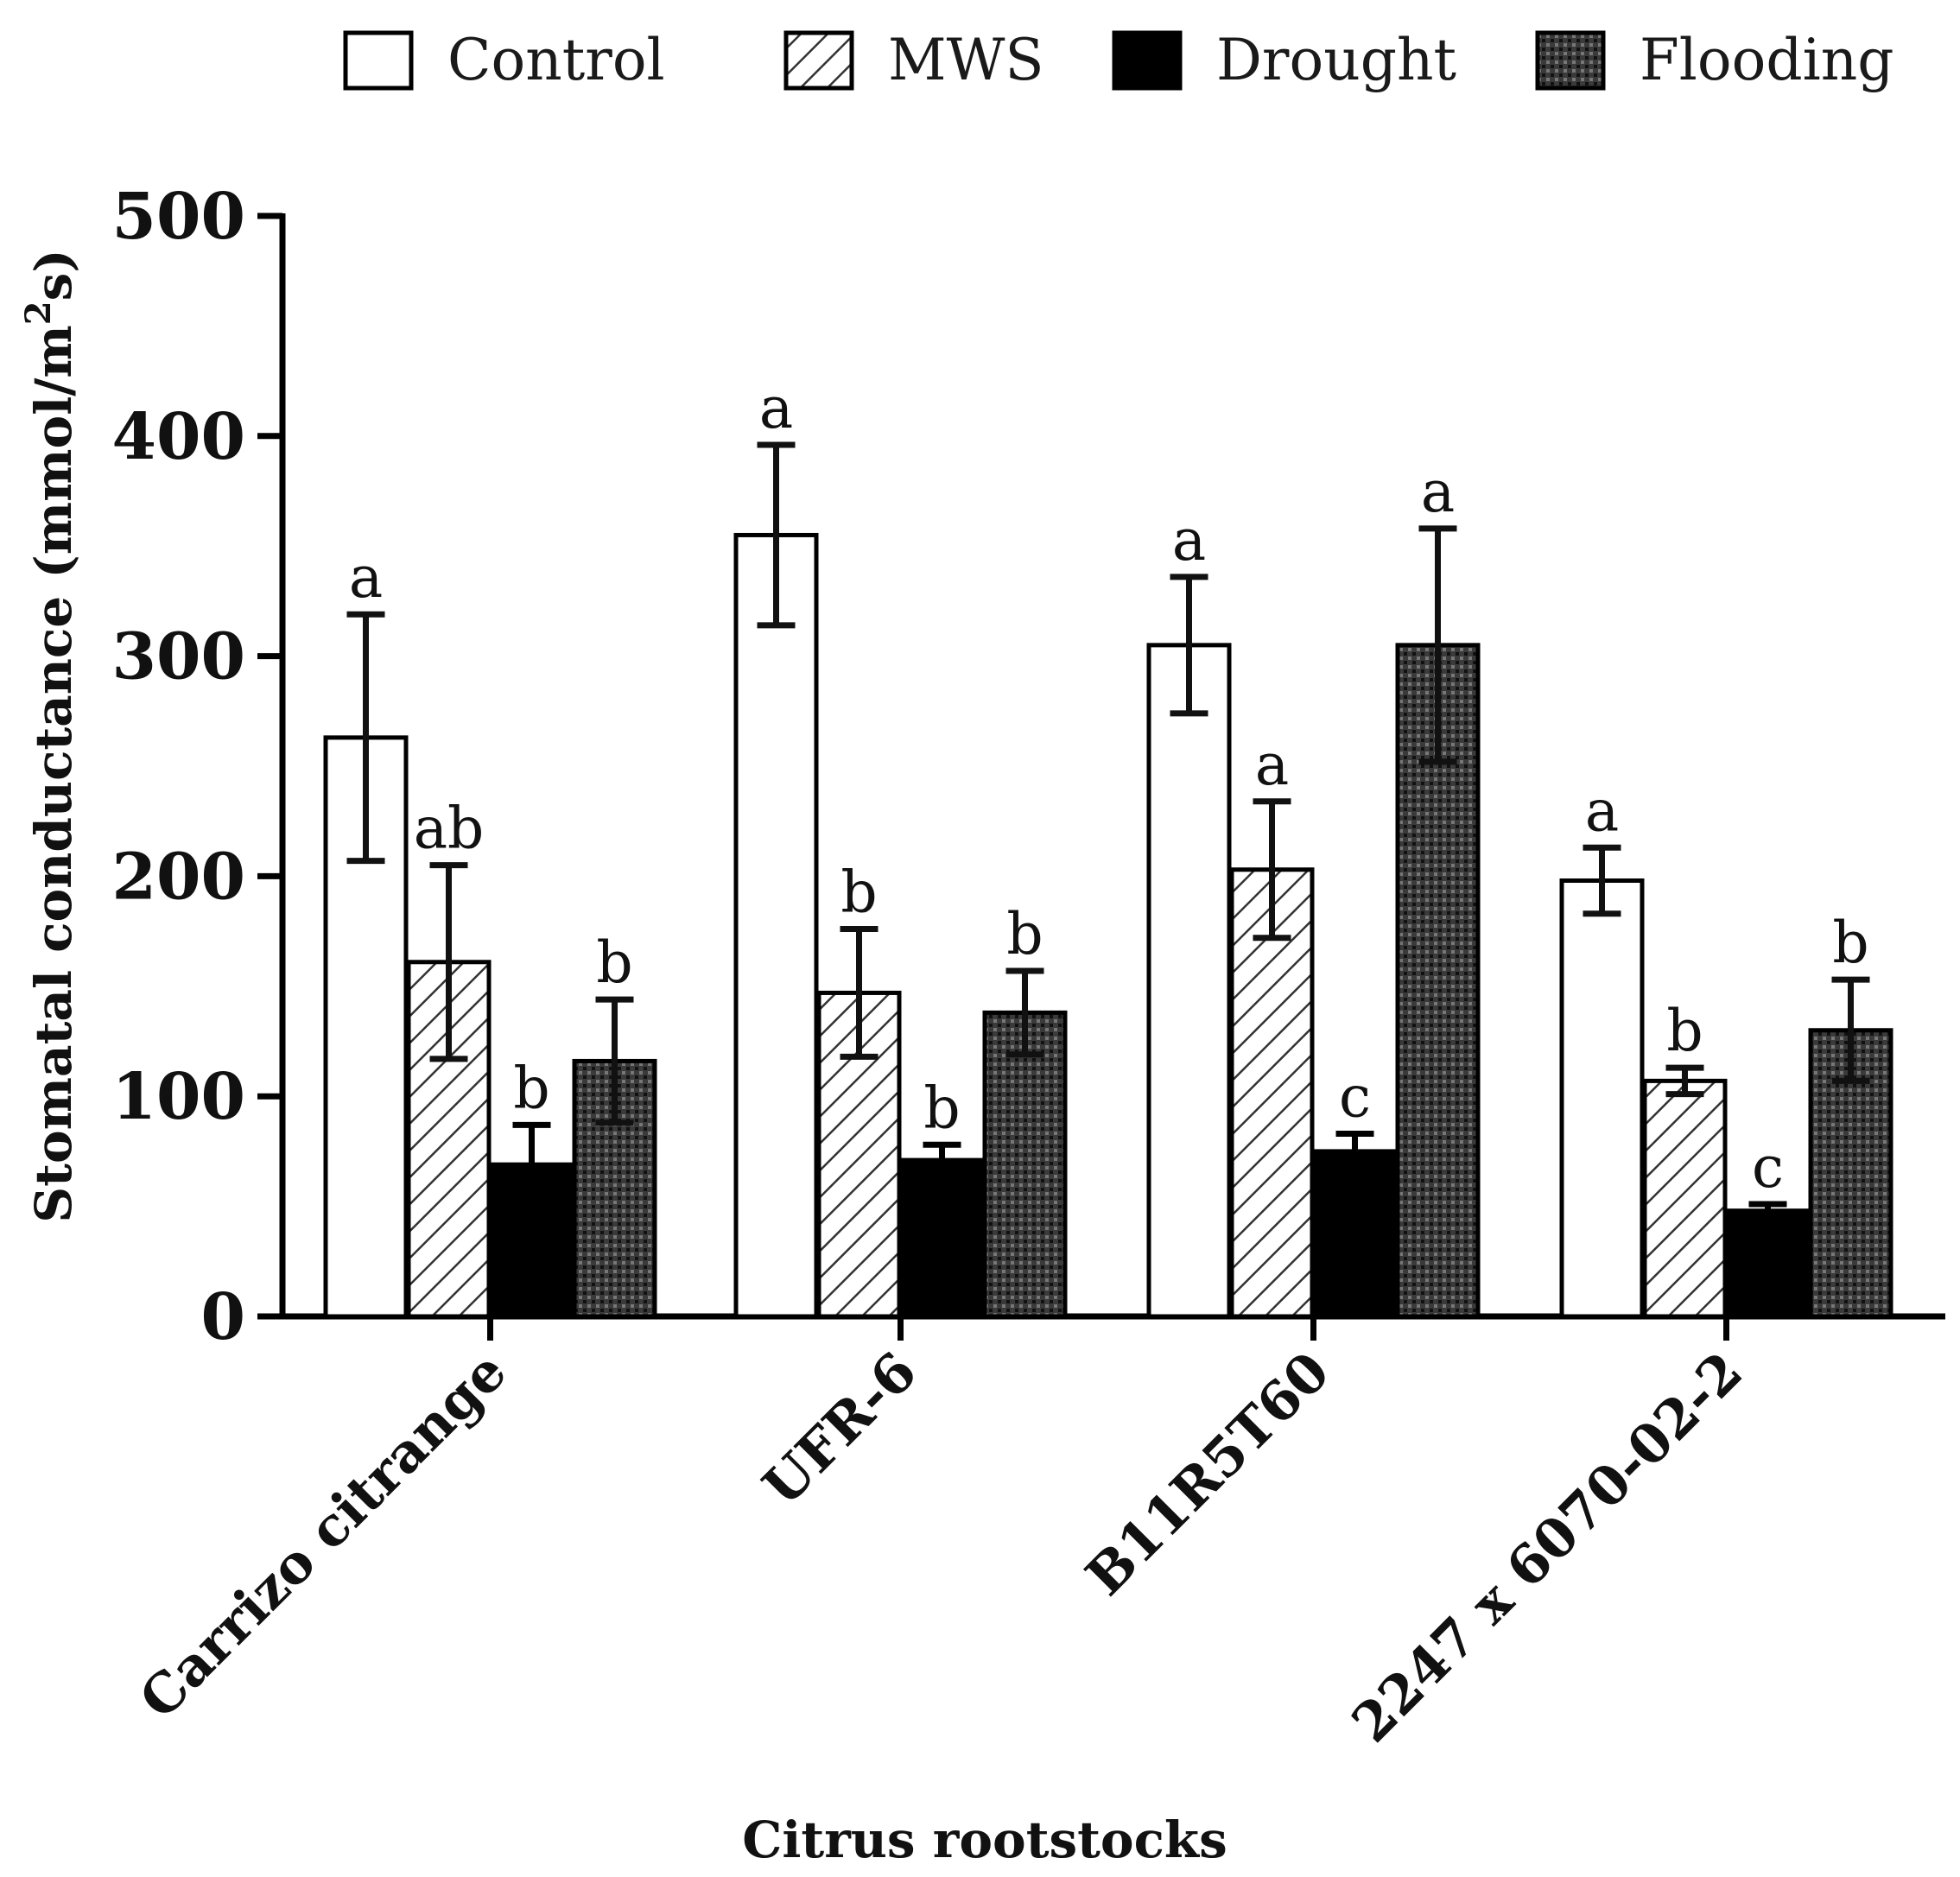  I want to click on category-label: 2247 x 6070-02-2, so click(1547, 1547).